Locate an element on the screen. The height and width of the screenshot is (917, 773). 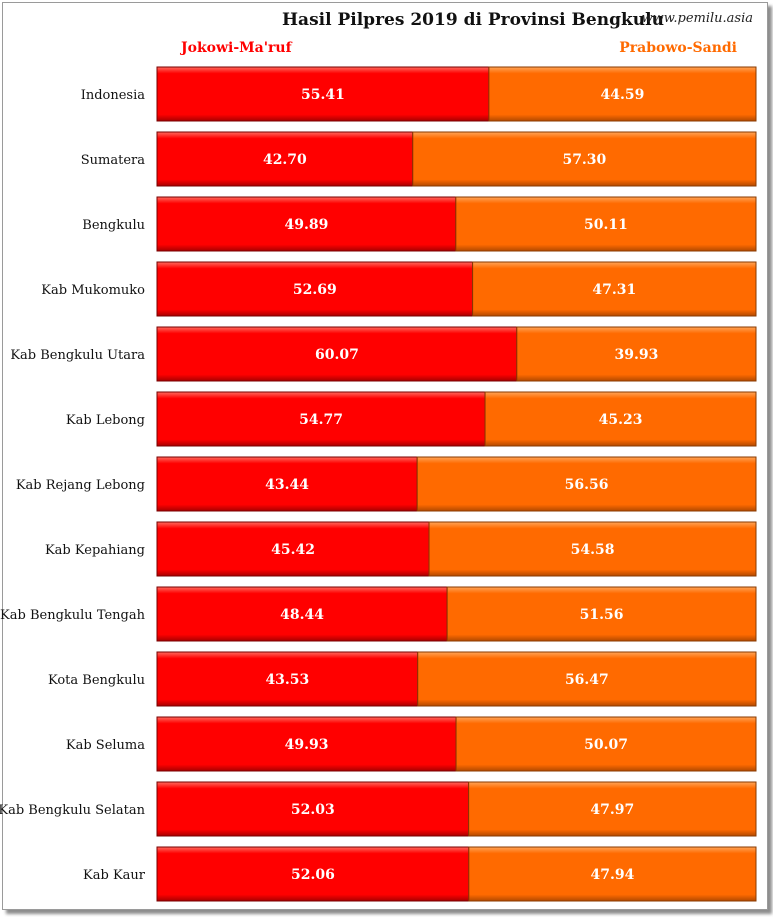
category-label: Kab Bengkulu Utara is located at coordinates (77, 355).